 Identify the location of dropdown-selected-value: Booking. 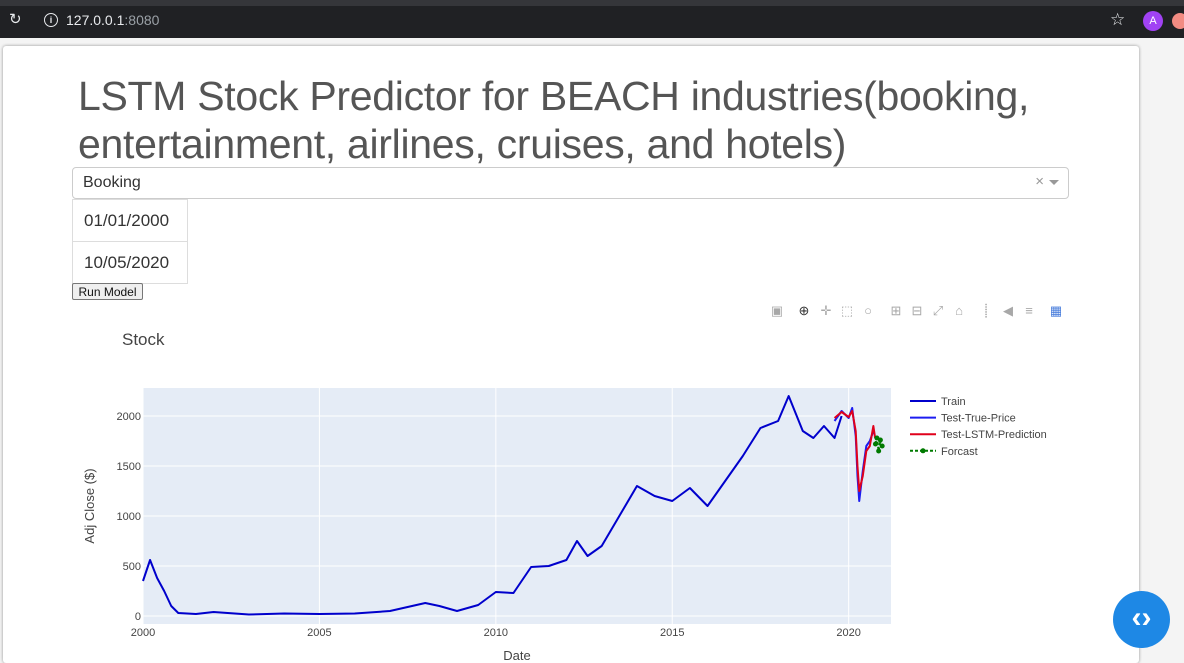
(112, 182).